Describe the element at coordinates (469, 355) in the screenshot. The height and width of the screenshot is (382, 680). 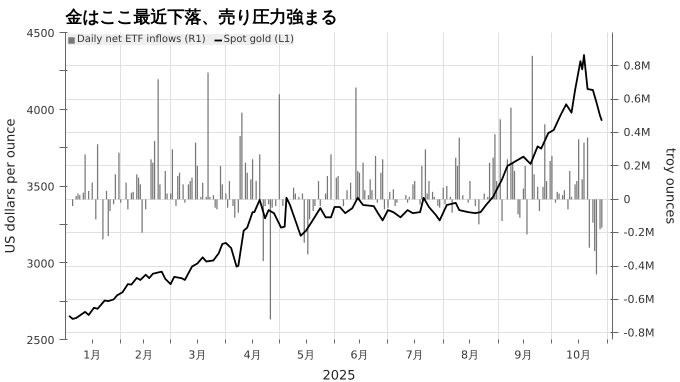
I see `x-tick-label: 8月` at that location.